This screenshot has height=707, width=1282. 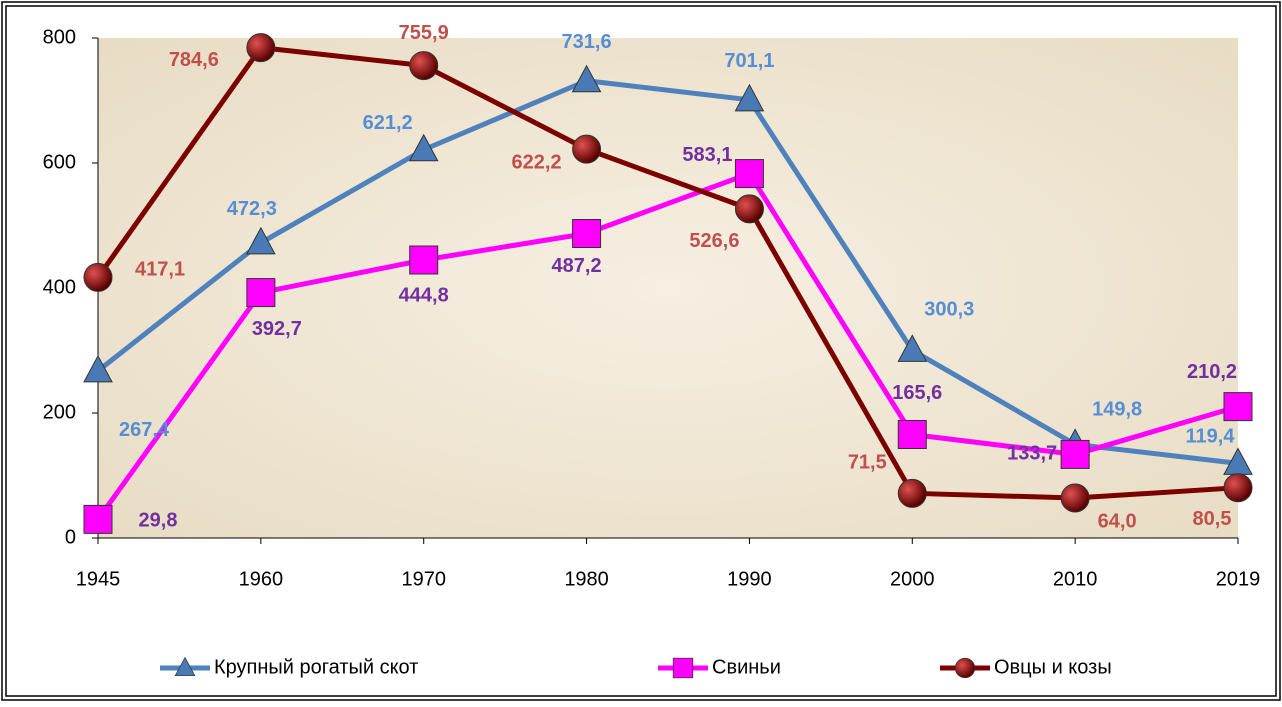 What do you see at coordinates (746, 667) in the screenshot?
I see `legend-label: Свиньи` at bounding box center [746, 667].